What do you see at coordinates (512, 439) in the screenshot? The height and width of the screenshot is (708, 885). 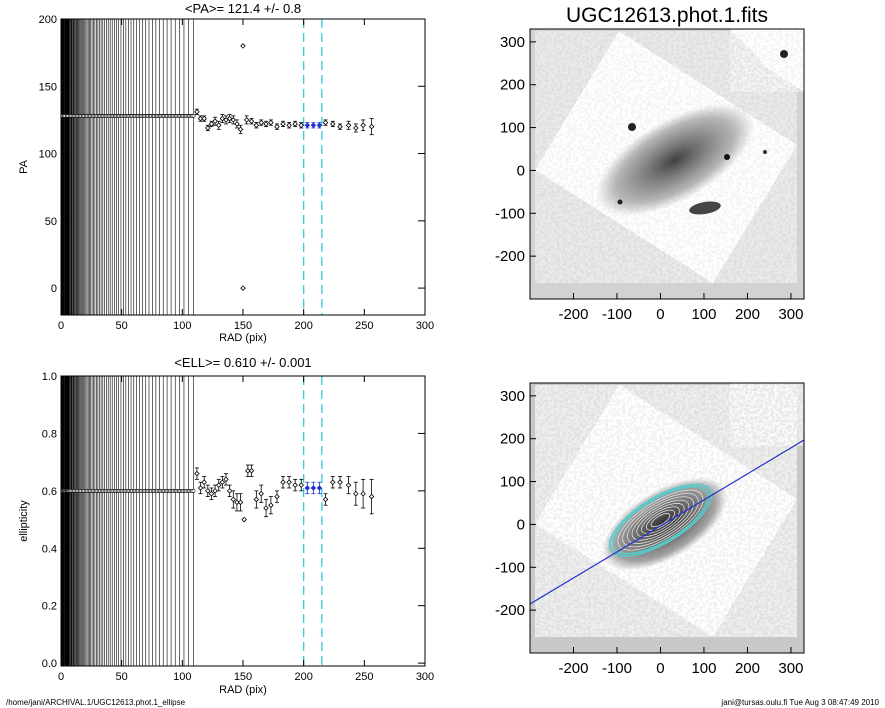 I see `contour-image-ytick-label: 200` at bounding box center [512, 439].